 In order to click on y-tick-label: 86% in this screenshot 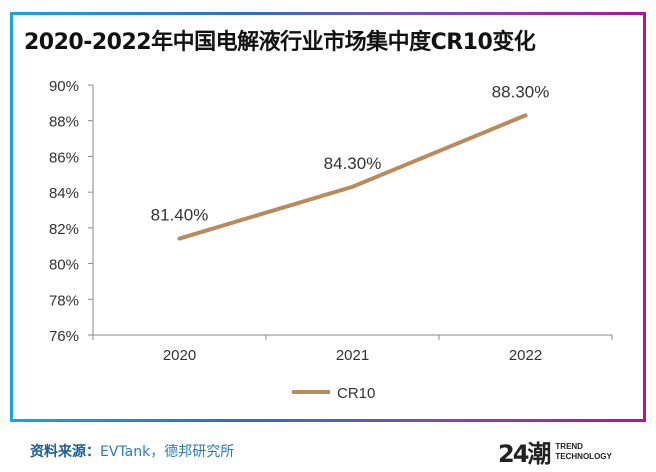, I will do `click(64, 157)`.